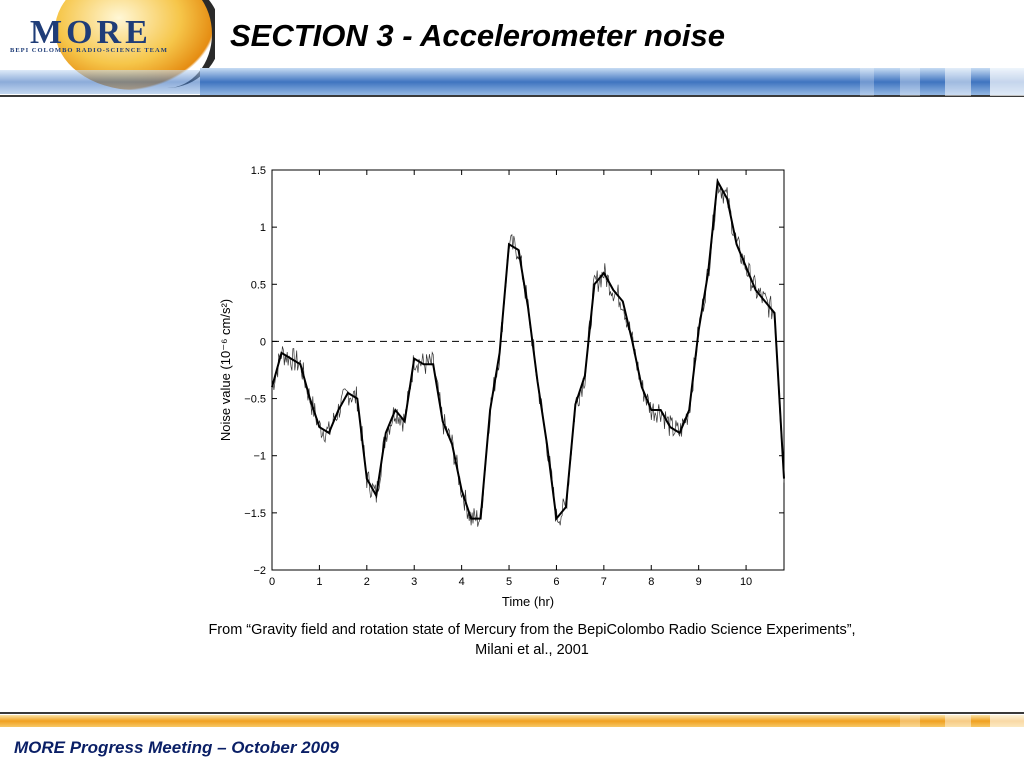 The height and width of the screenshot is (768, 1024). I want to click on x-tick-label: 7, so click(604, 582).